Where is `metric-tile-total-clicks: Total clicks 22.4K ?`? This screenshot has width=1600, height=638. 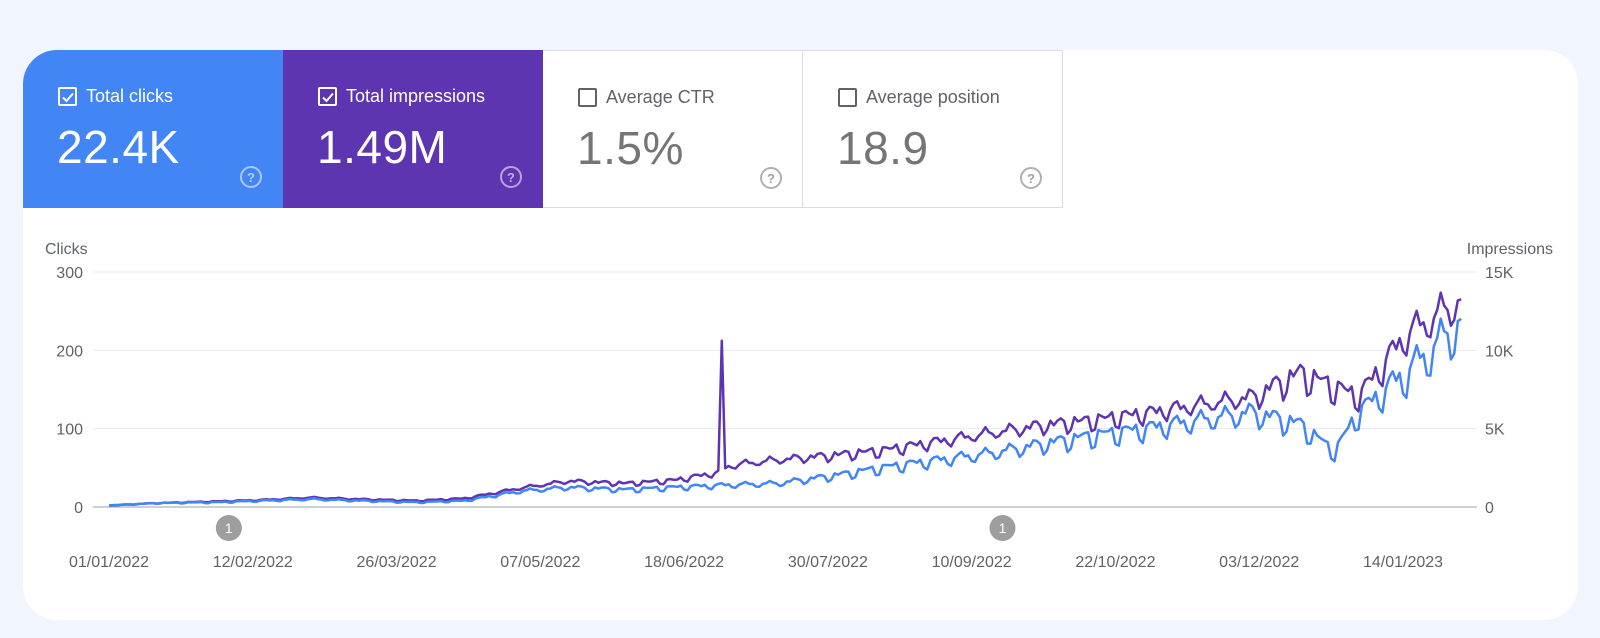 metric-tile-total-clicks: Total clicks 22.4K ? is located at coordinates (153, 129).